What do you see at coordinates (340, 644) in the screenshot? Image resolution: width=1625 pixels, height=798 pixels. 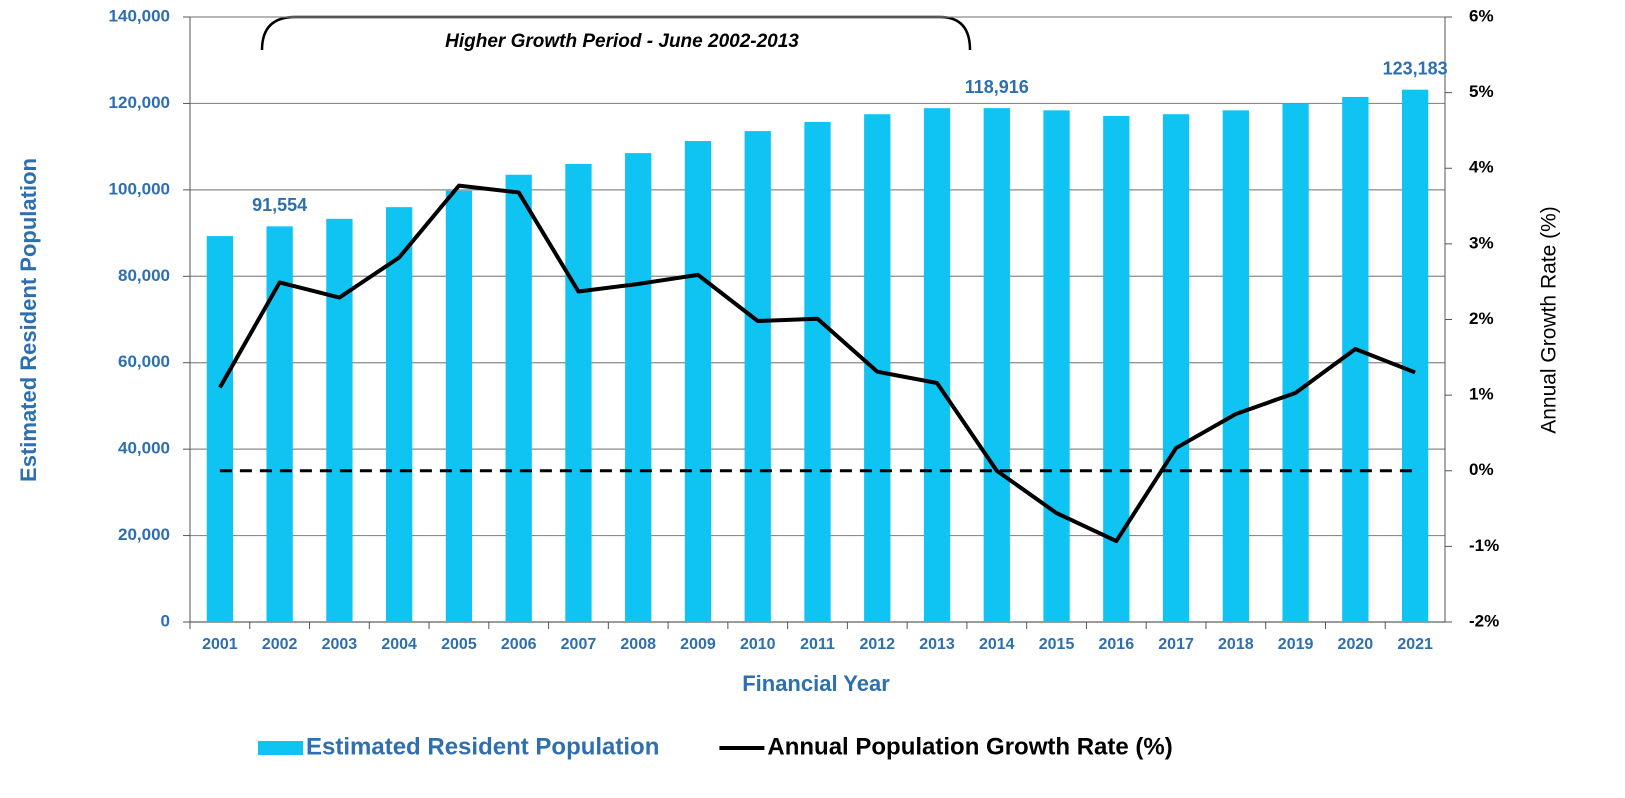 I see `x-tick-label: 2003` at bounding box center [340, 644].